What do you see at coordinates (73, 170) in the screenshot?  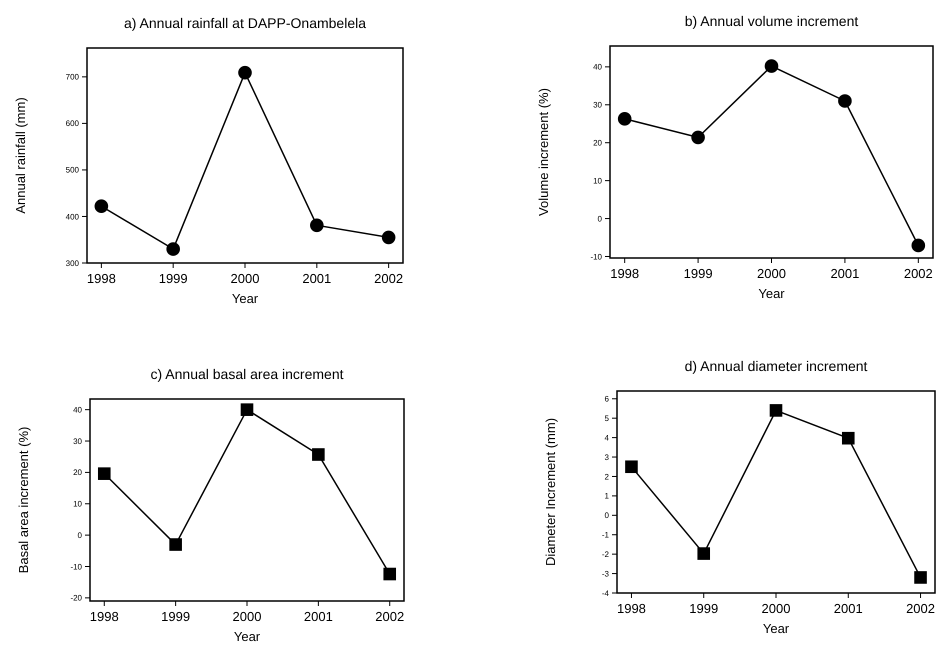 I see `y-tick-label: 500` at bounding box center [73, 170].